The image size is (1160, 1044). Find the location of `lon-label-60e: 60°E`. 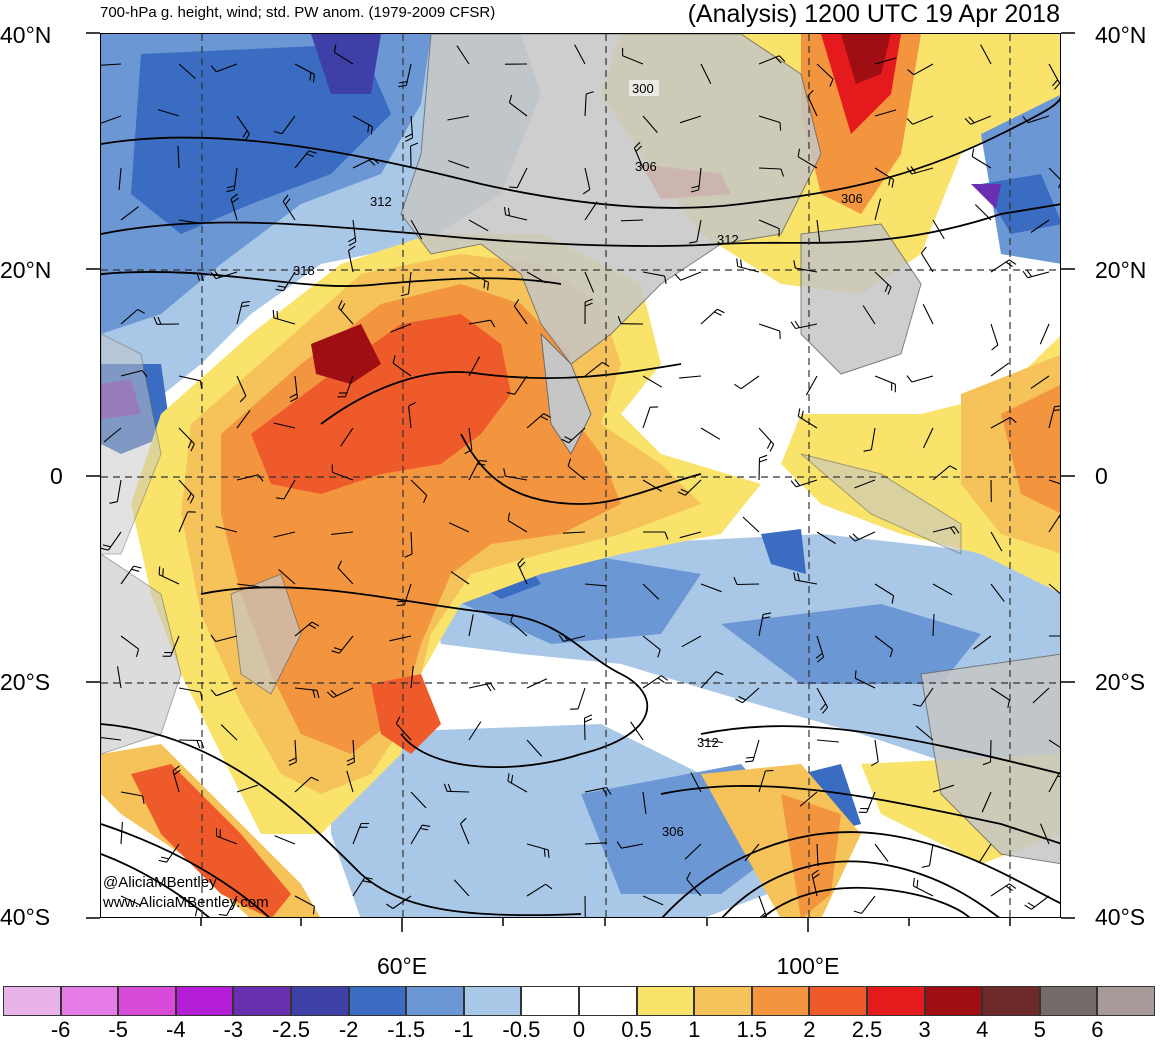

lon-label-60e: 60°E is located at coordinates (402, 966).